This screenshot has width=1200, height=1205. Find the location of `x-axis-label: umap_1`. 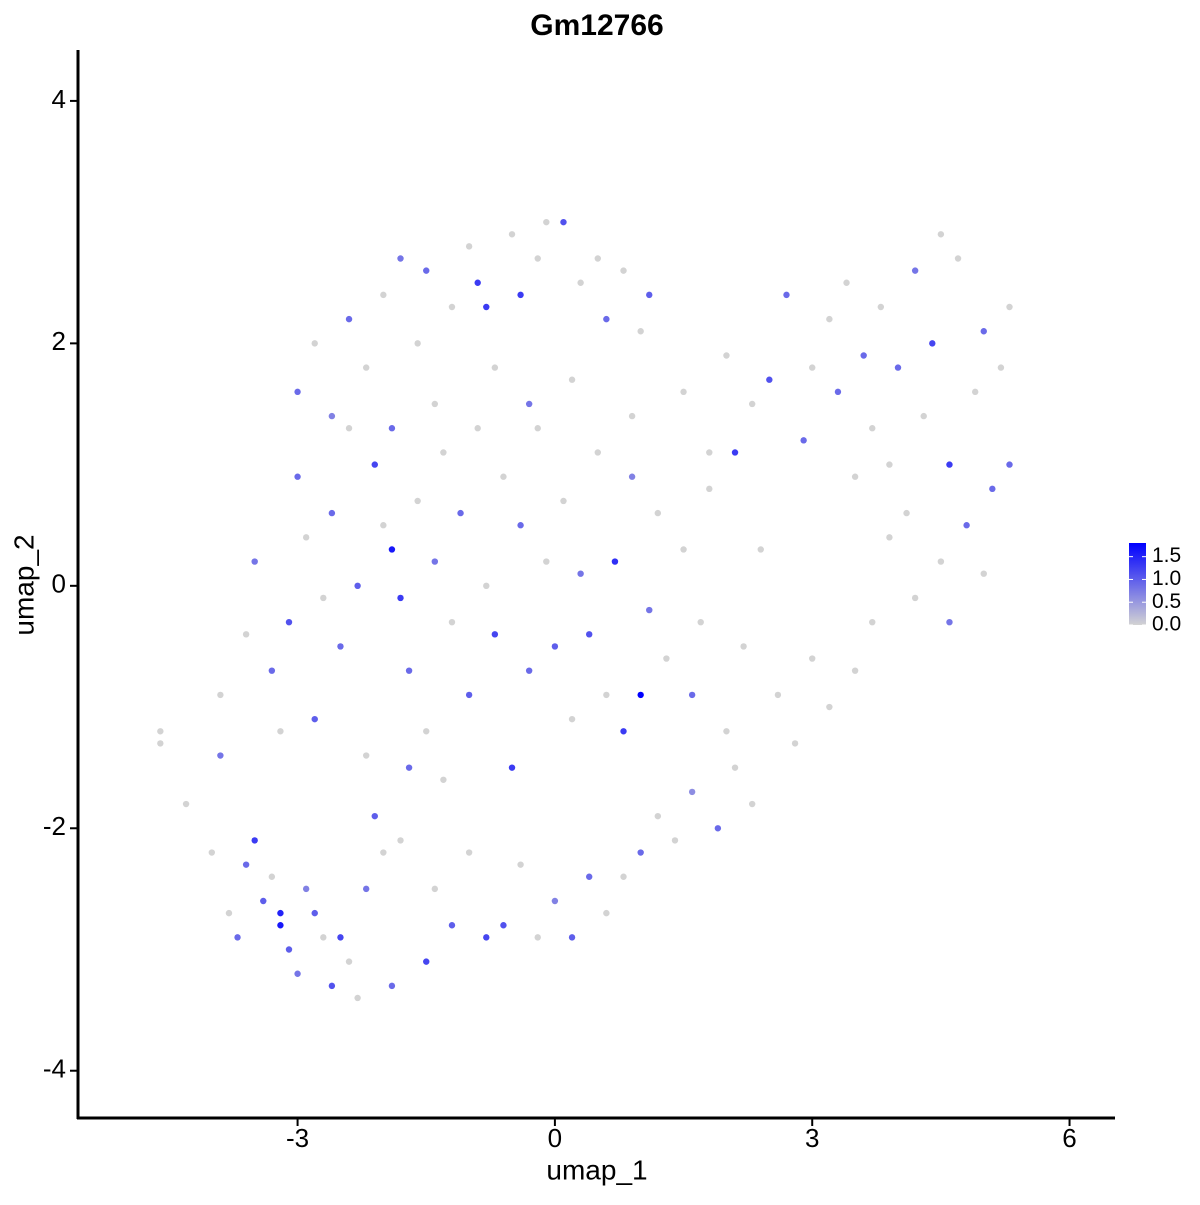

x-axis-label: umap_1 is located at coordinates (596, 1169).